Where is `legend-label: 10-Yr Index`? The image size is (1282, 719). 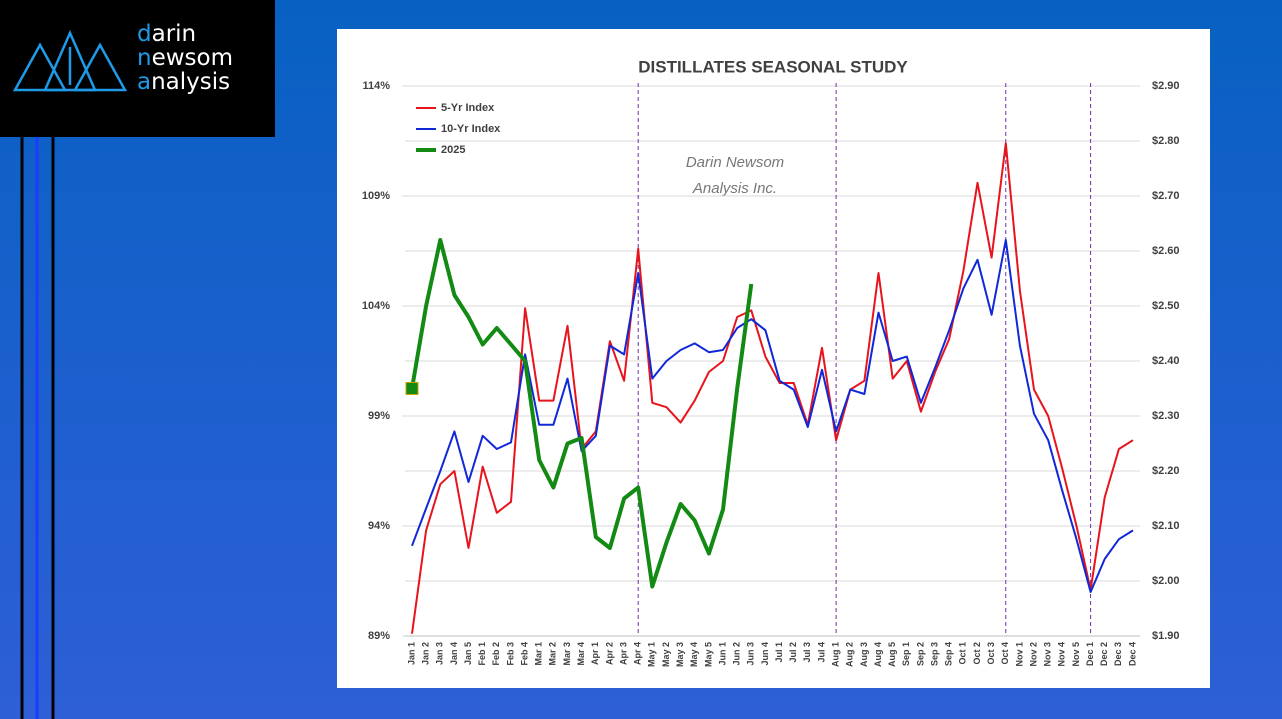
legend-label: 10-Yr Index is located at coordinates (471, 129).